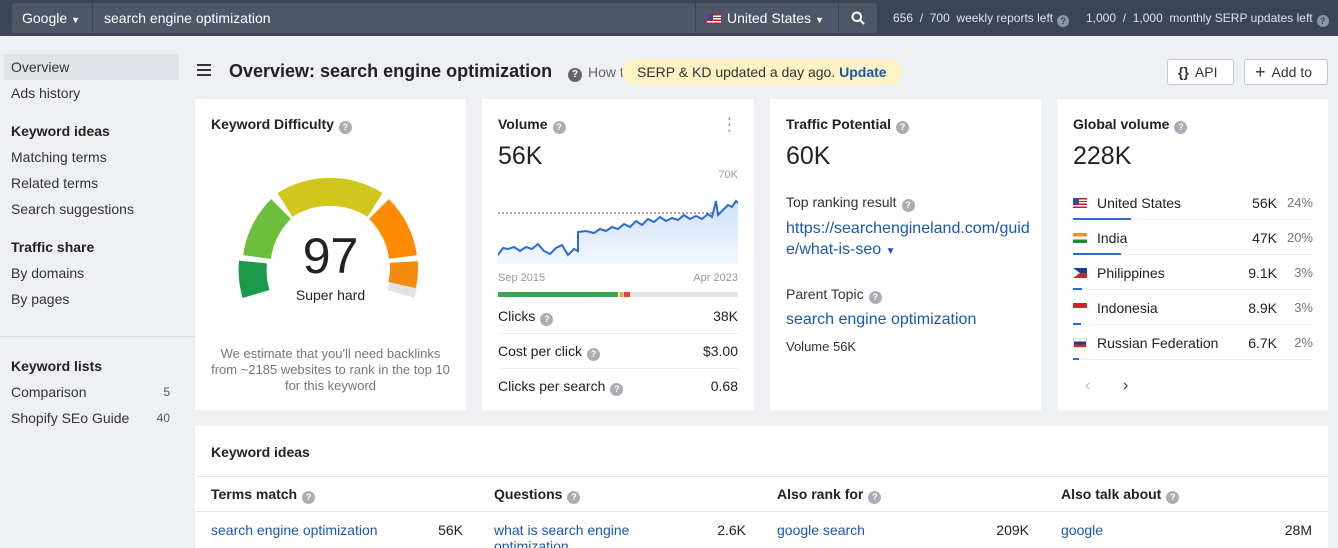  What do you see at coordinates (1080, 203) in the screenshot?
I see `us-flag-icon` at bounding box center [1080, 203].